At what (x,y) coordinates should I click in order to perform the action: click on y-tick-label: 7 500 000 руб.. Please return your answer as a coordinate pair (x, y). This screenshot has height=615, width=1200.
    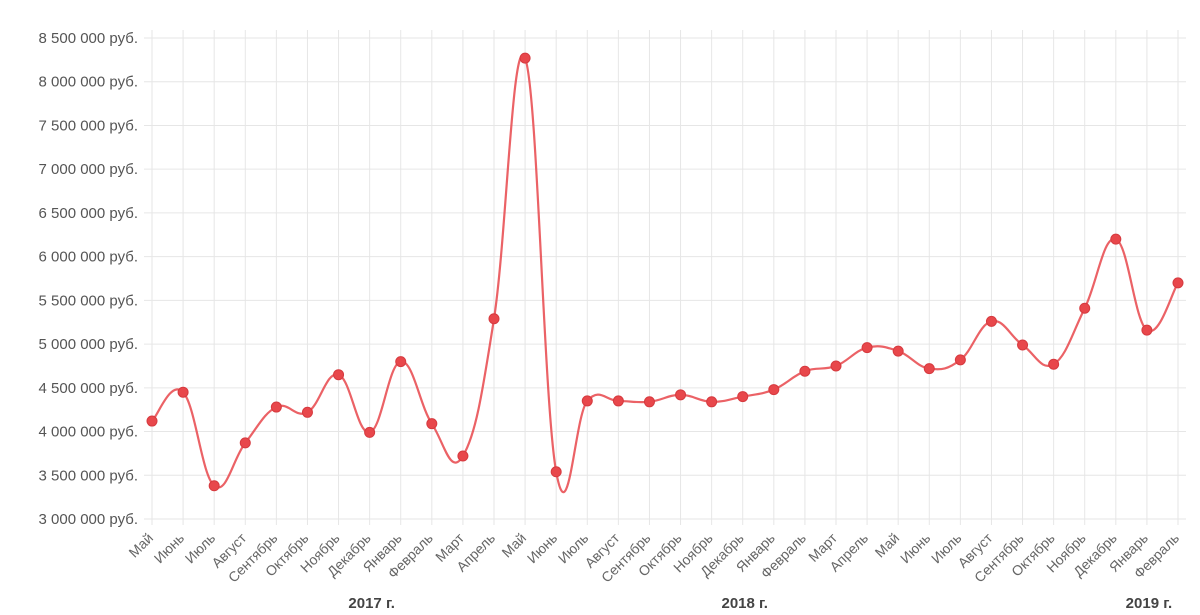
    Looking at the image, I should click on (89, 125).